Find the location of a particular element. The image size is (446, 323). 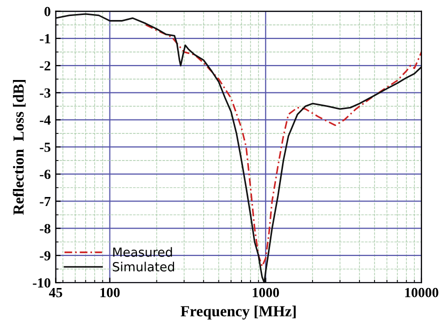

legend-label: Simulated is located at coordinates (143, 267).